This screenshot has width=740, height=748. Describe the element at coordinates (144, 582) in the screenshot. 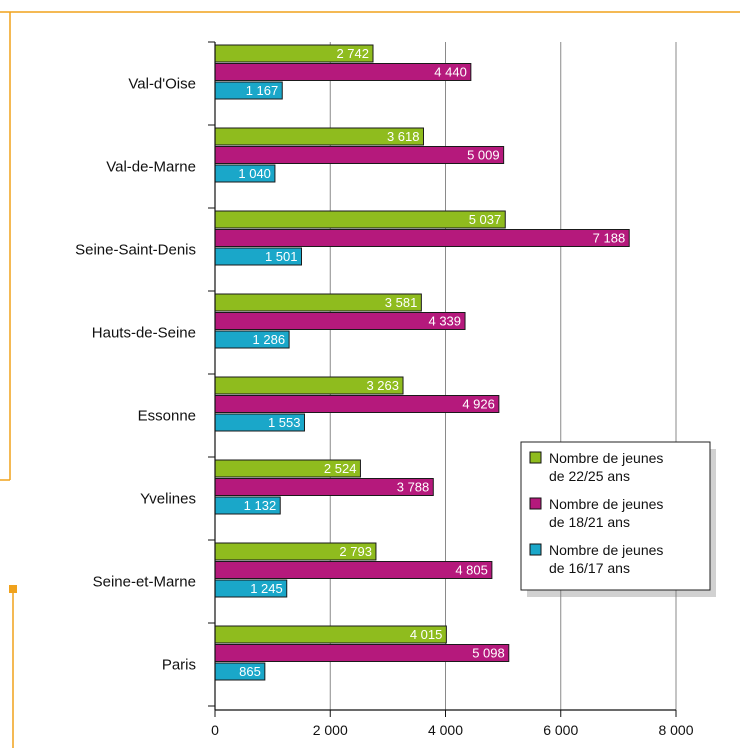

I see `category-label-seine-et-marne: Seine-et-Marne` at that location.